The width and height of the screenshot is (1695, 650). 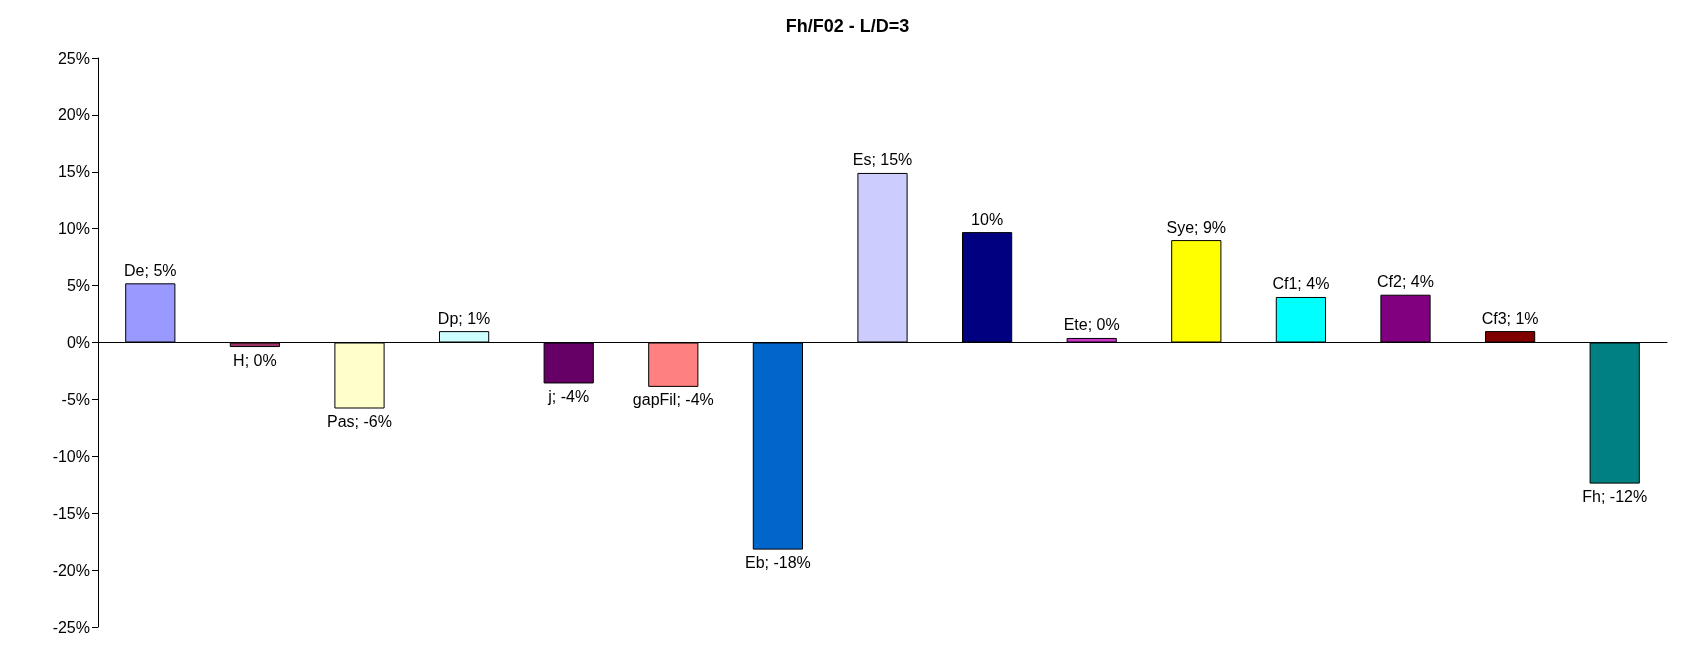 What do you see at coordinates (71, 627) in the screenshot?
I see `y-tick-label: -25%` at bounding box center [71, 627].